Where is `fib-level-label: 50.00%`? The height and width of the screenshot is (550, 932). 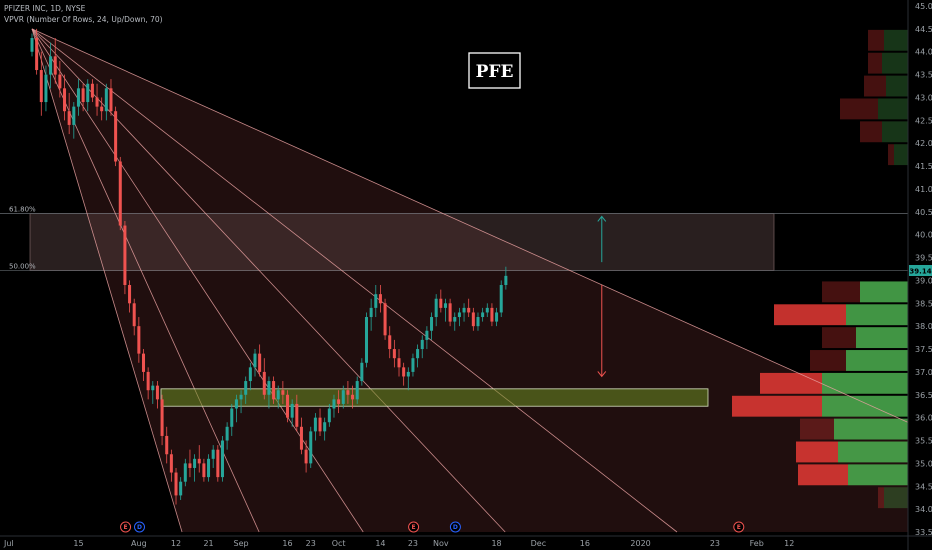 fib-level-label: 50.00% is located at coordinates (22, 266).